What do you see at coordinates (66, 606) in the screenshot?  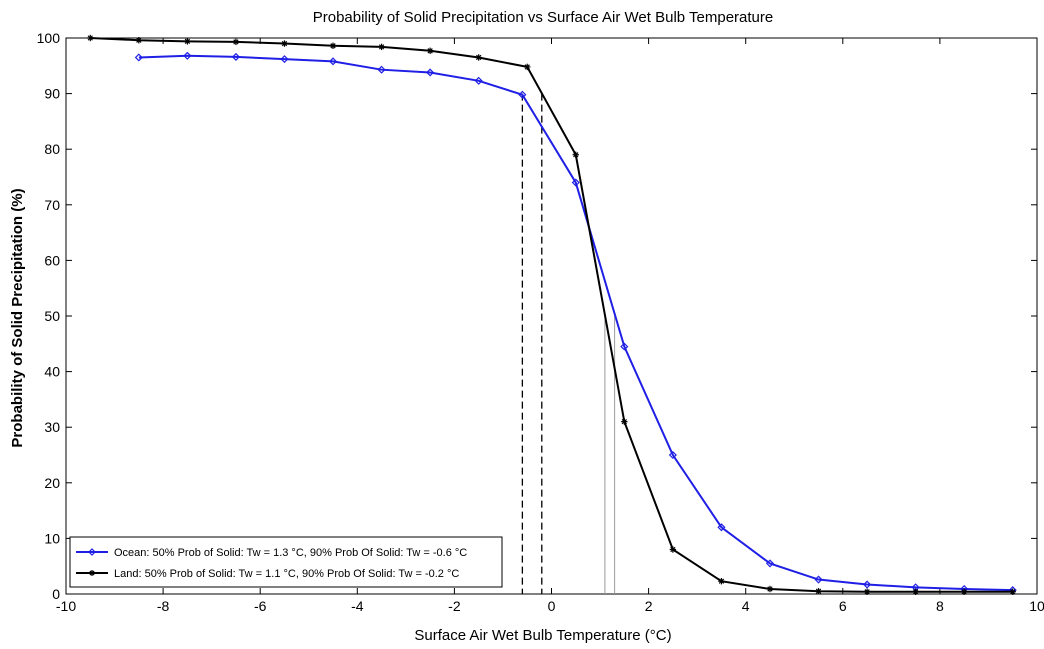 I see `x-tick-label: -10` at bounding box center [66, 606].